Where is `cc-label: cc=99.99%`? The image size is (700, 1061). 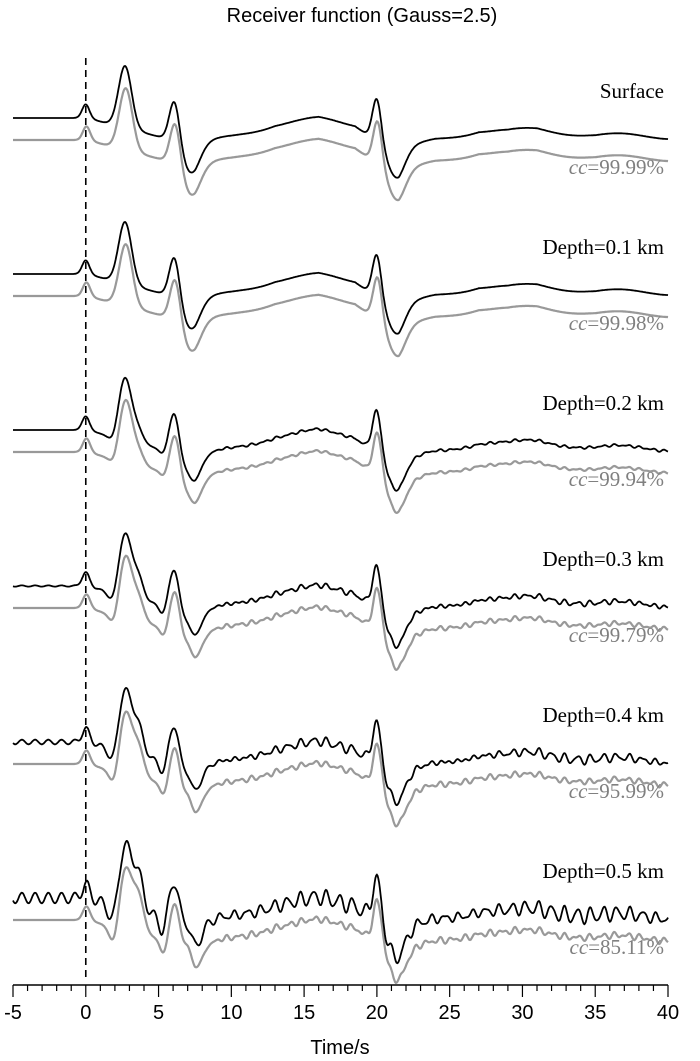 cc-label: cc=99.99% is located at coordinates (616, 167).